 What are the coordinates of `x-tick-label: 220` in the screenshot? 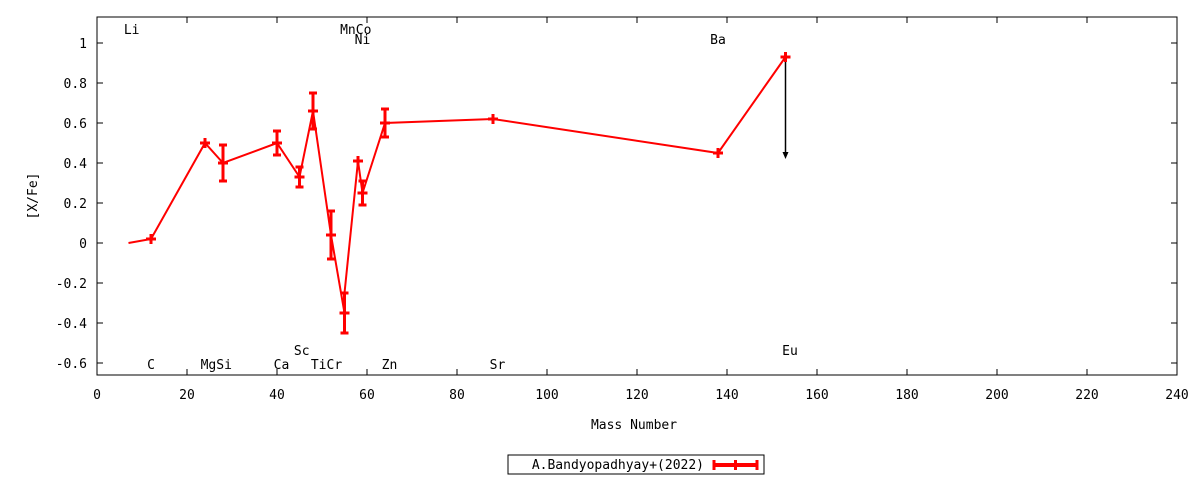 It's located at (1086, 395).